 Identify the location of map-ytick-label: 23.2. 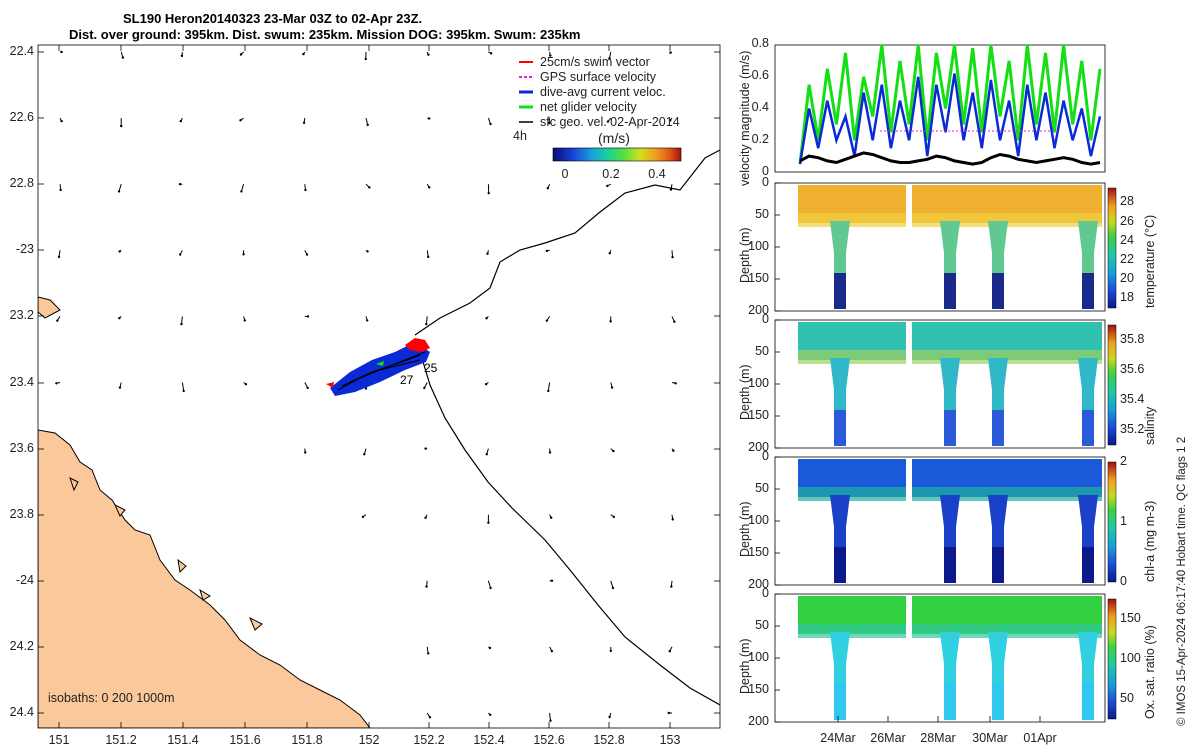
(21, 315).